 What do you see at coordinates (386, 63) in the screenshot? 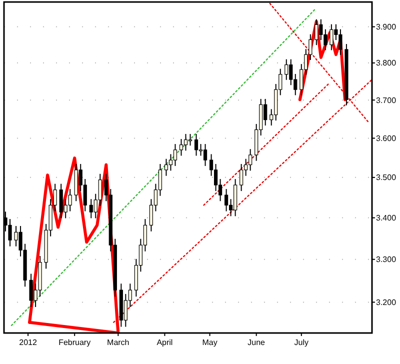
I see `y-tick-label: 3.800` at bounding box center [386, 63].